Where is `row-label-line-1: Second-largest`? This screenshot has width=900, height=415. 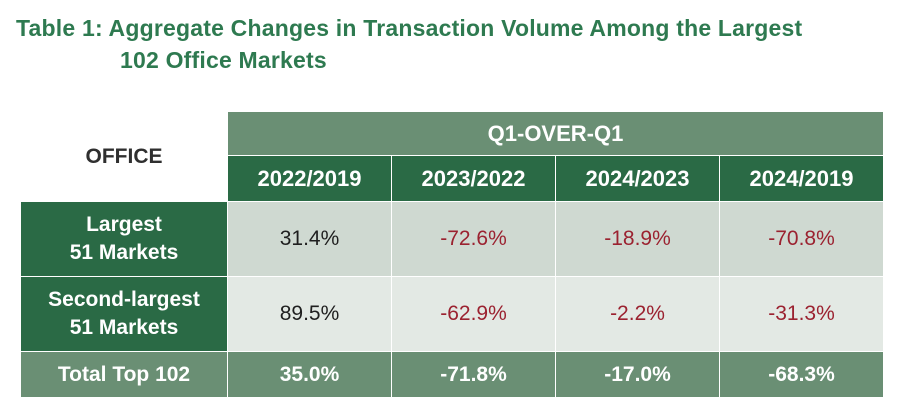
row-label-line-1: Second-largest is located at coordinates (124, 299).